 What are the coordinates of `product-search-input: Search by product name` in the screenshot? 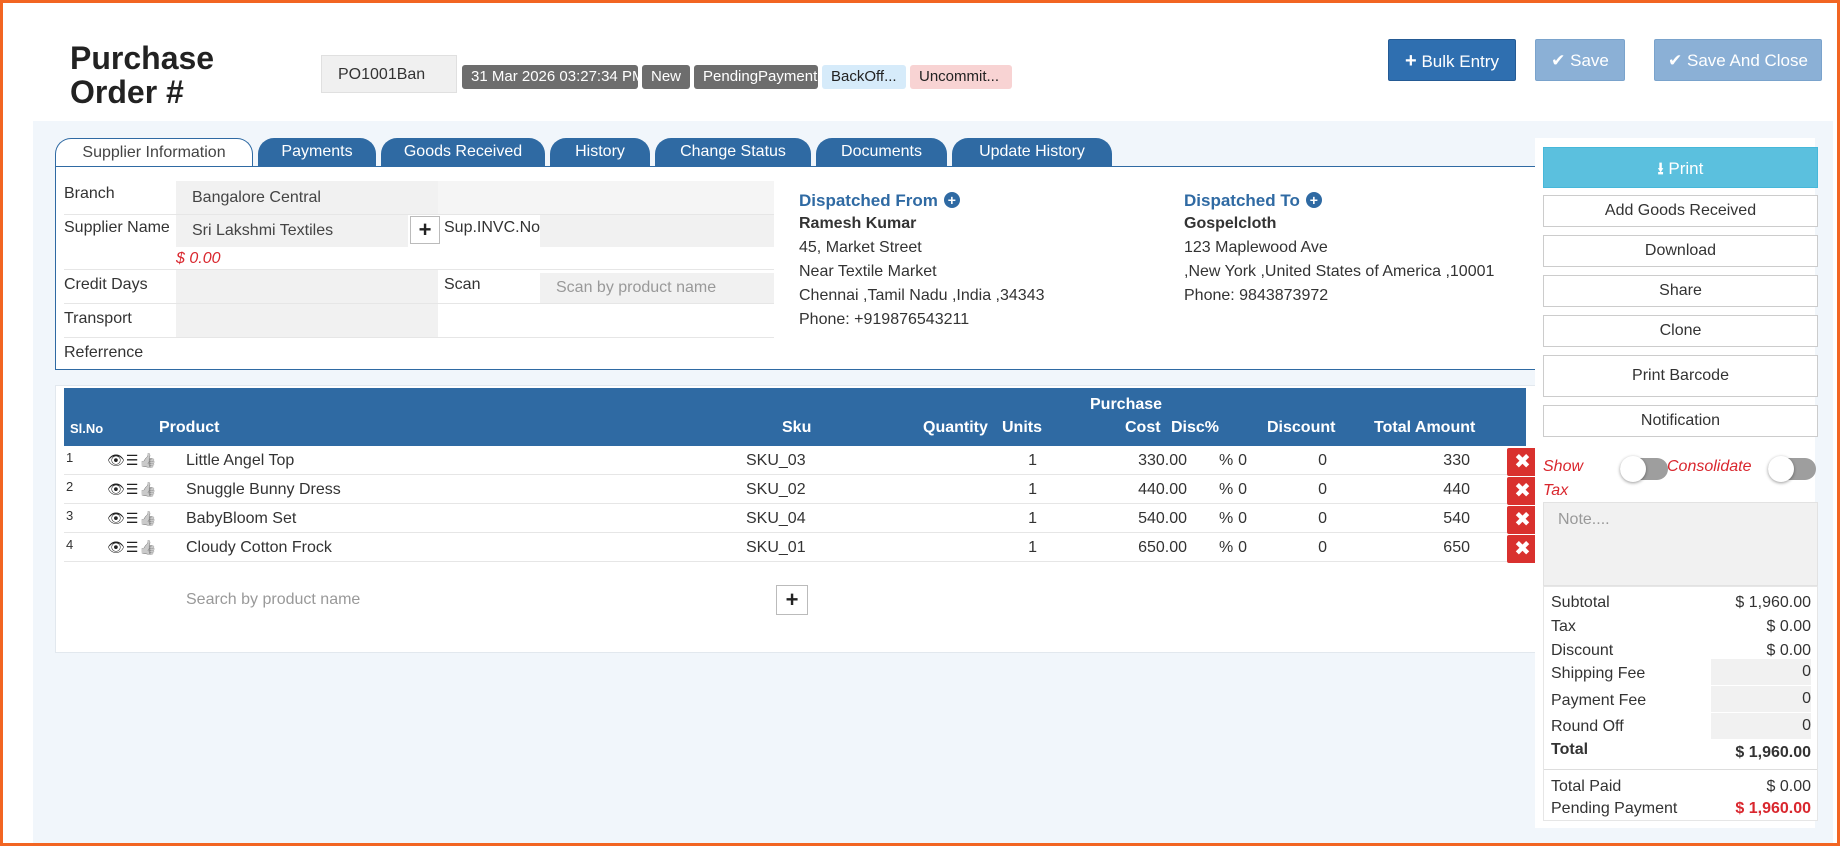 It's located at (273, 599).